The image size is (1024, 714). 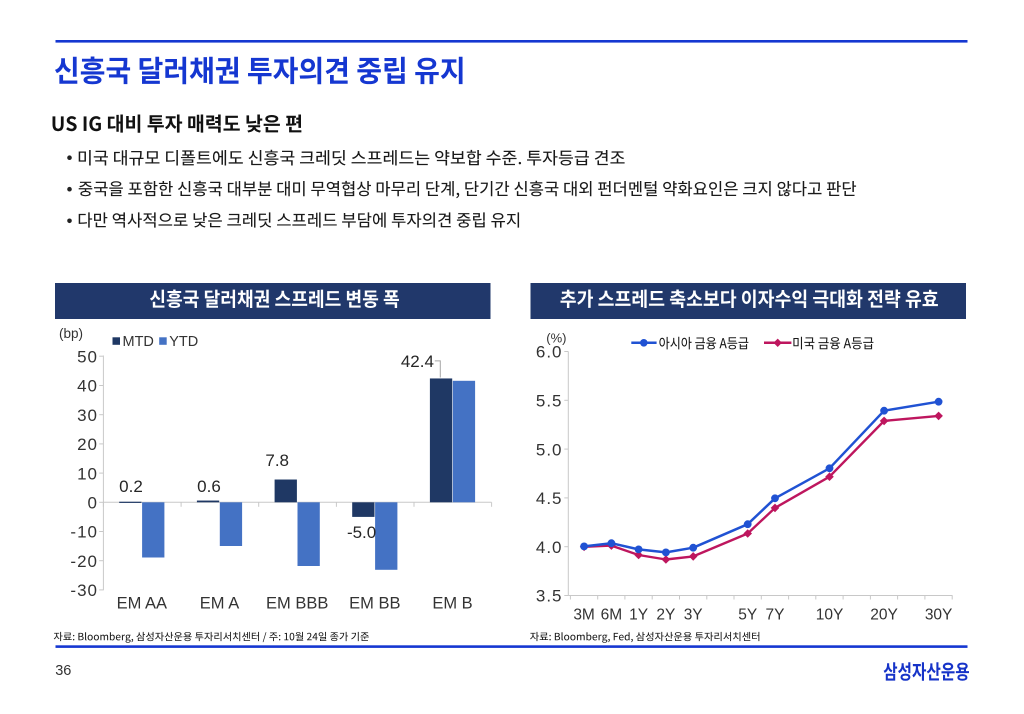 What do you see at coordinates (219, 604) in the screenshot?
I see `svg-text: EM A` at bounding box center [219, 604].